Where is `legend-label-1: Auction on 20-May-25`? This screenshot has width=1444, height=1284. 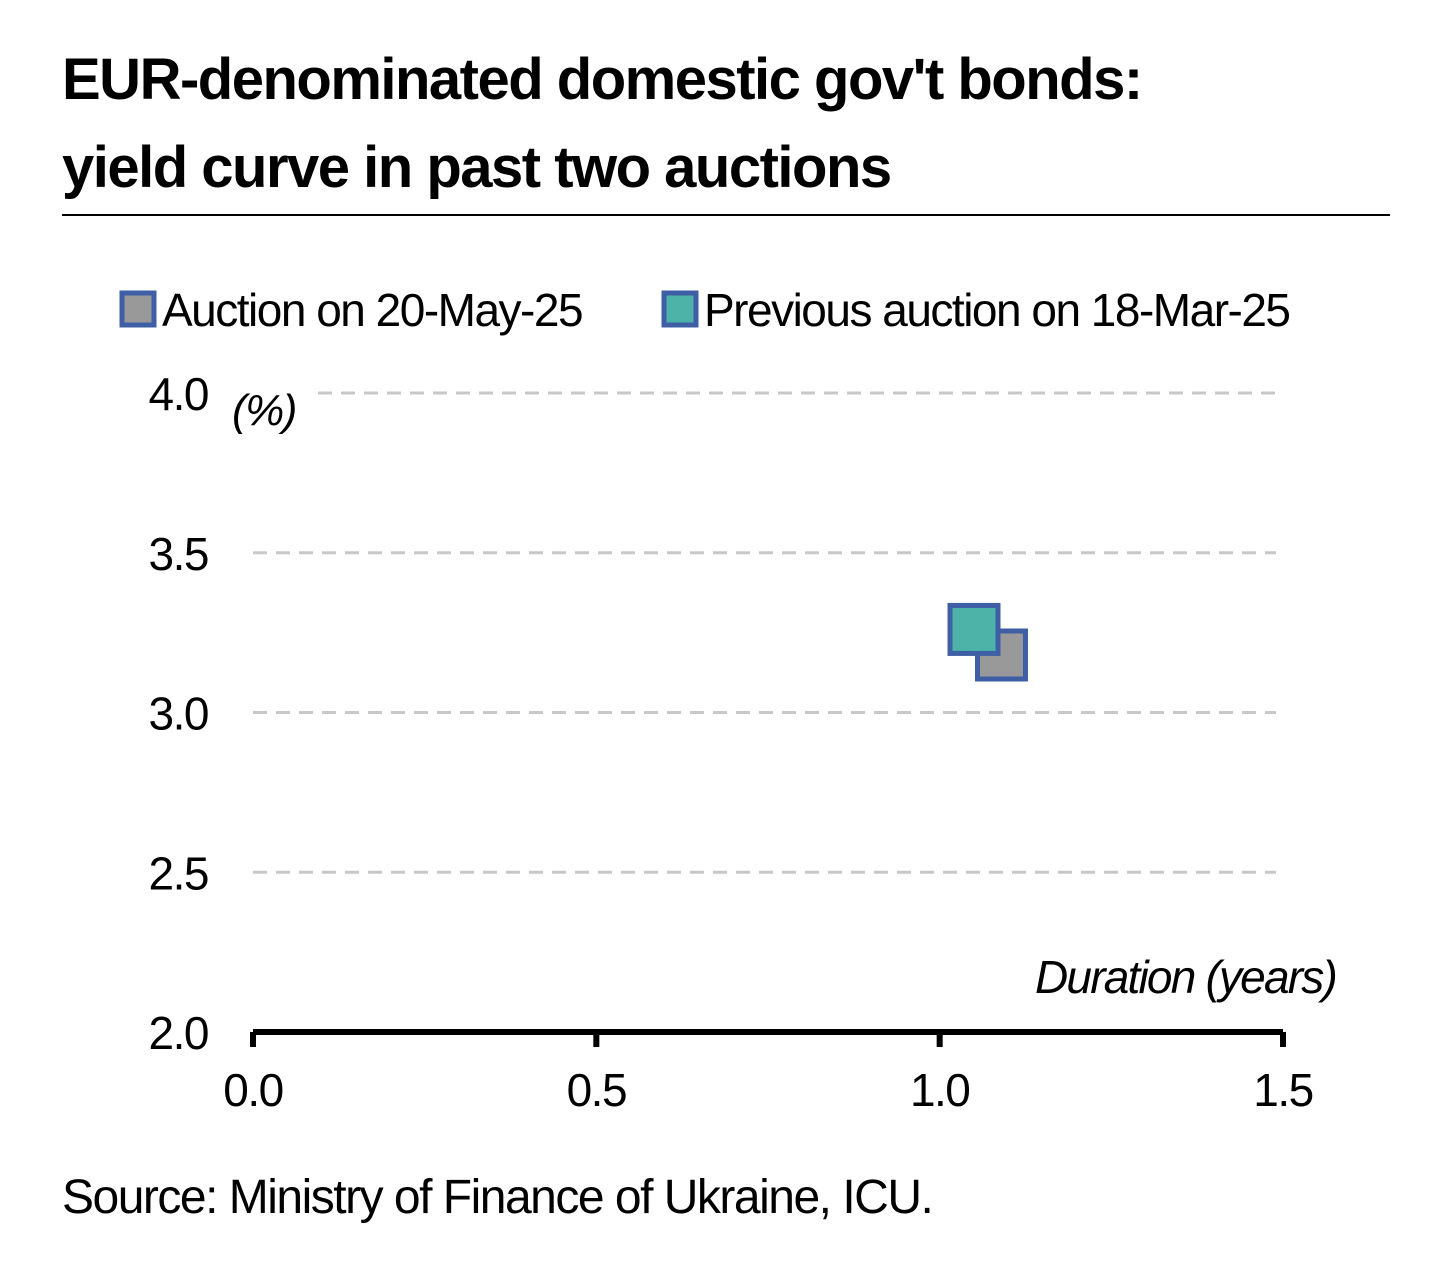 legend-label-1: Auction on 20-May-25 is located at coordinates (372, 310).